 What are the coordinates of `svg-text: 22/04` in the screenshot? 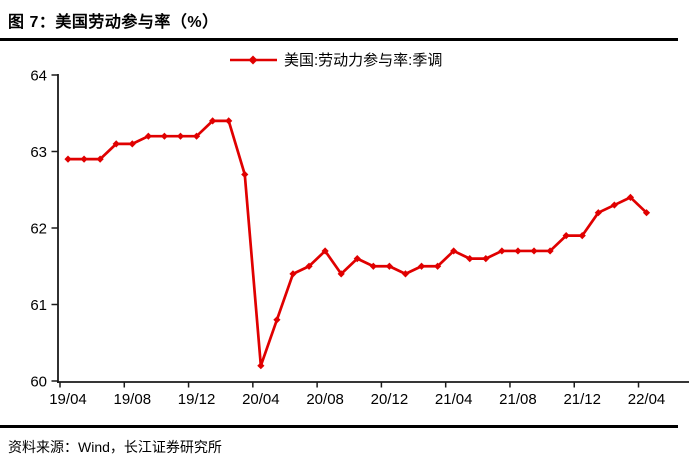 It's located at (647, 399).